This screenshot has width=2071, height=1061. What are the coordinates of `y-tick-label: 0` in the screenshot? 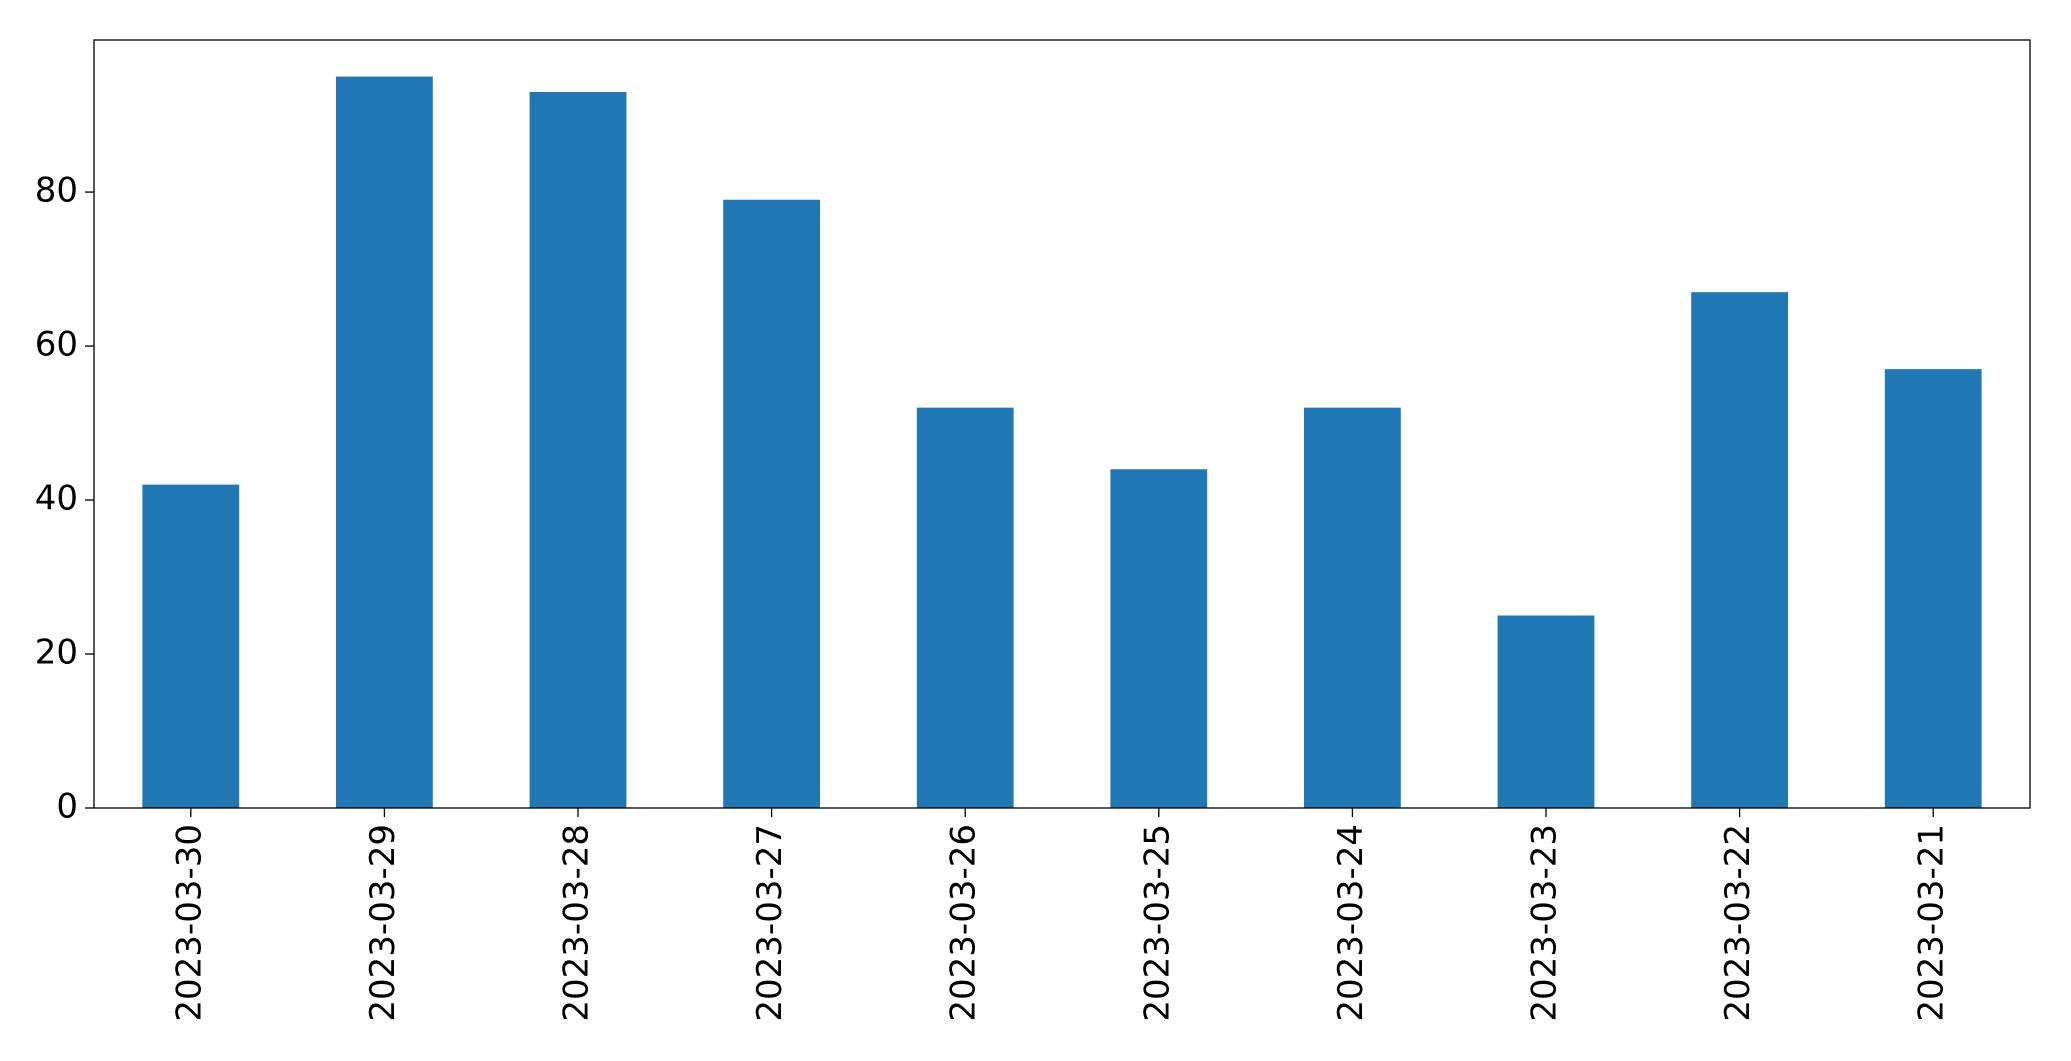 It's located at (67, 807).